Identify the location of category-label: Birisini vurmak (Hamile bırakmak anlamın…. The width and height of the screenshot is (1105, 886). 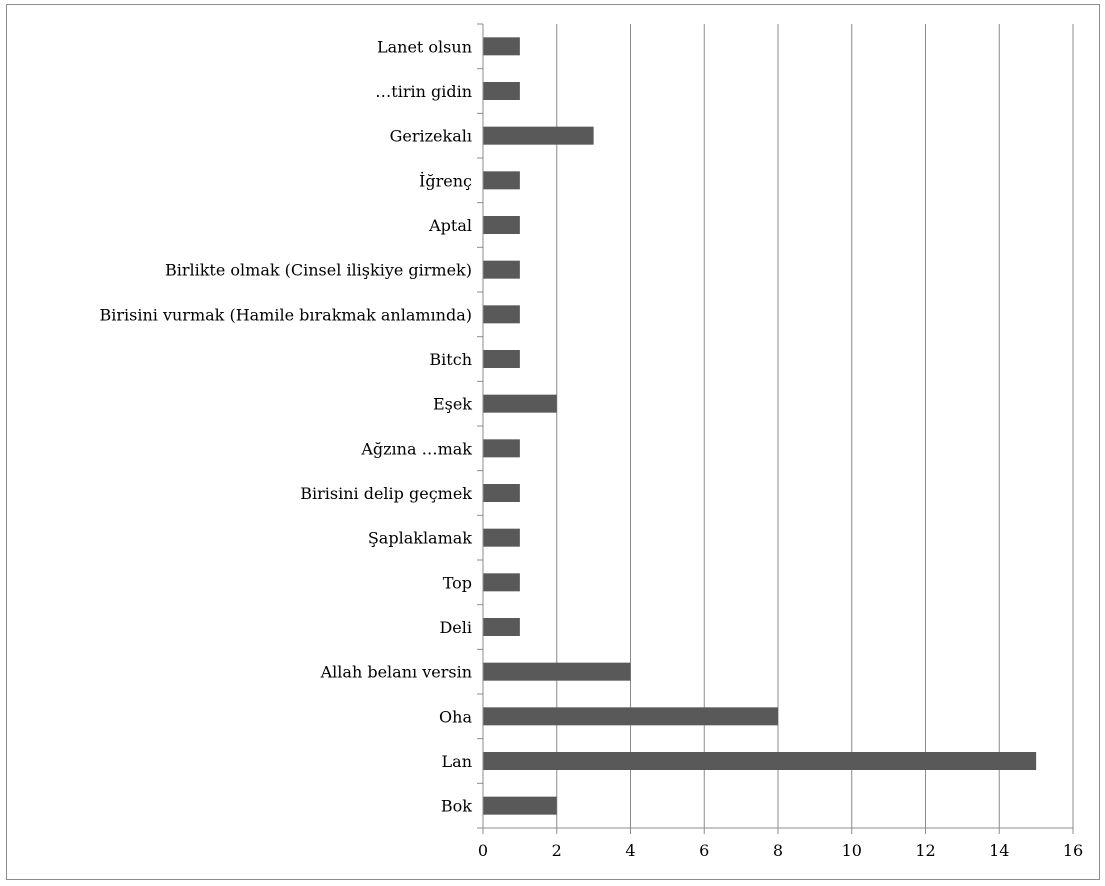
(285, 314).